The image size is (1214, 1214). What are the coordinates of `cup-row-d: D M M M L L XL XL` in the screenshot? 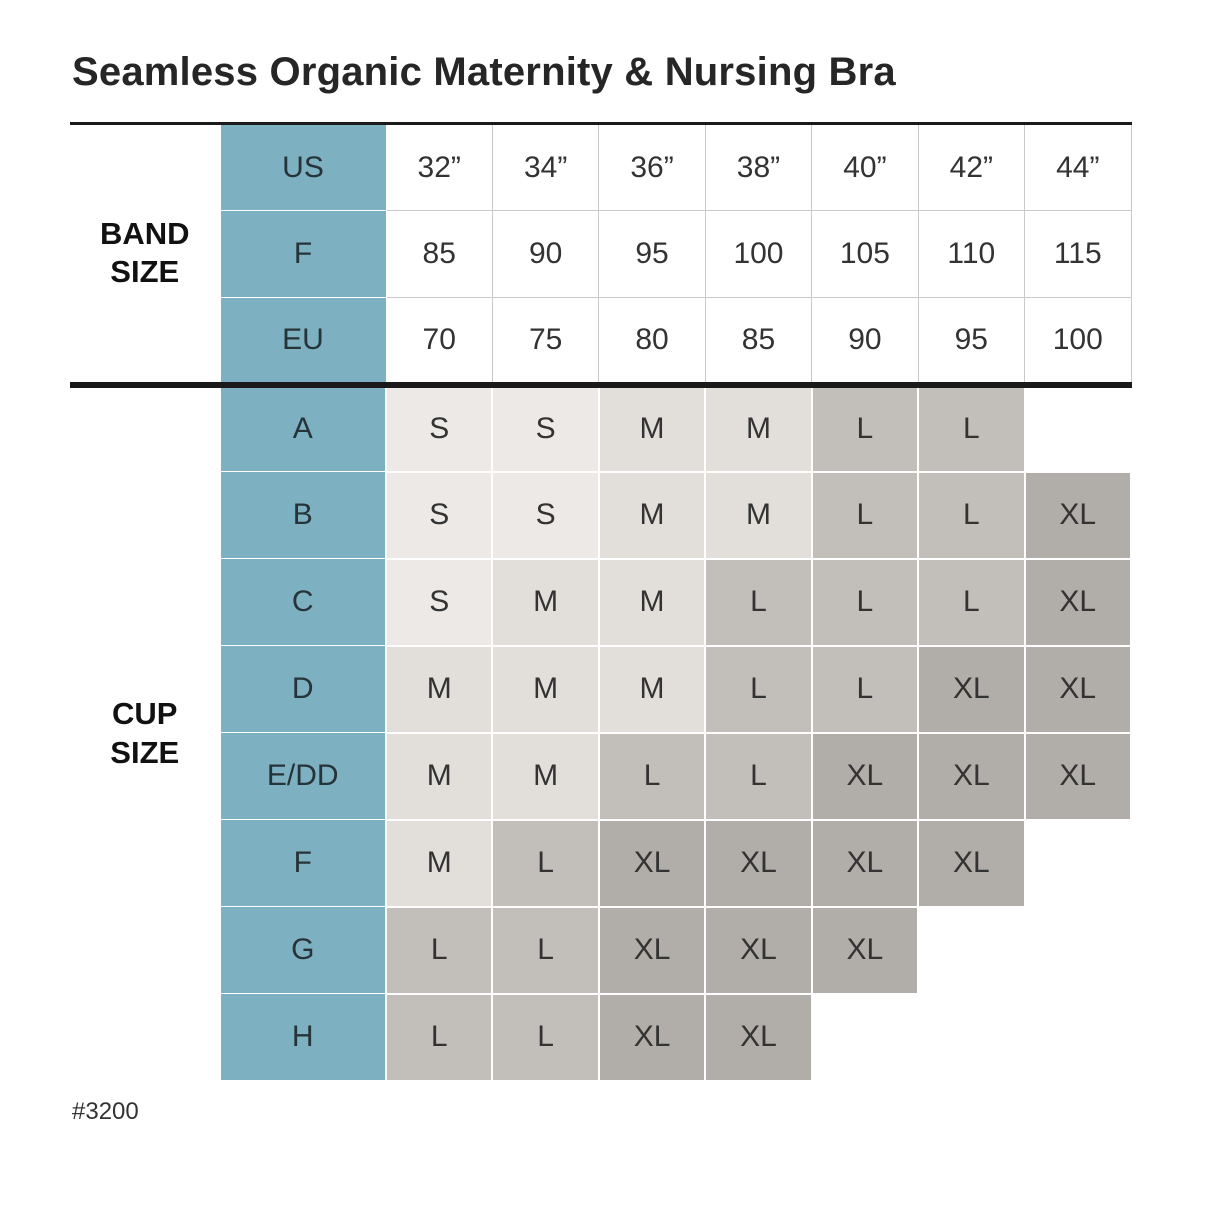 It's located at (601, 689).